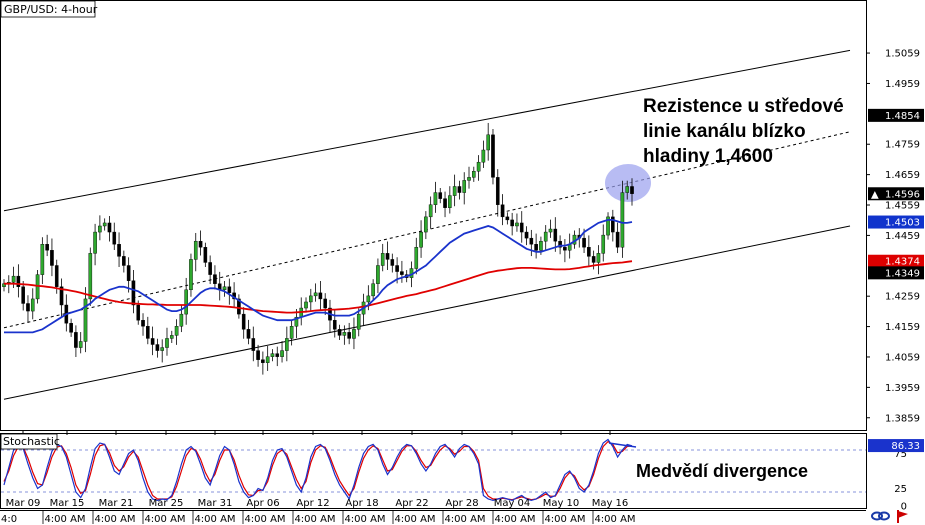 Image resolution: width=925 pixels, height=525 pixels. Describe the element at coordinates (902, 388) in the screenshot. I see `y-tick-label: 1.3959` at that location.